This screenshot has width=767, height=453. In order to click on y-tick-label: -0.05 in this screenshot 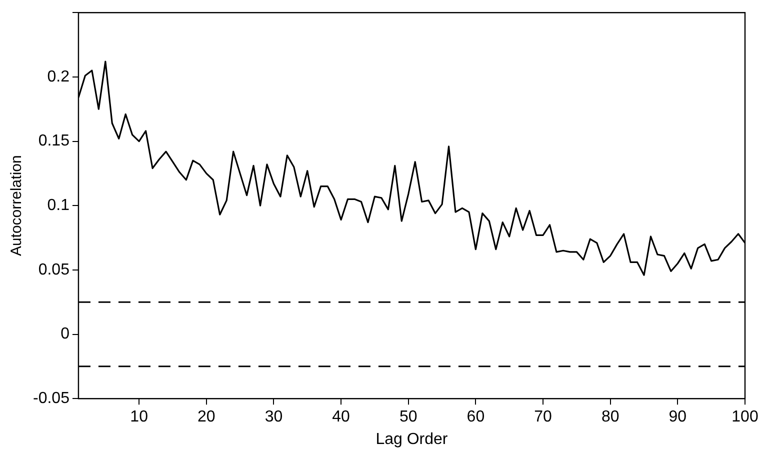, I will do `click(51, 399)`.